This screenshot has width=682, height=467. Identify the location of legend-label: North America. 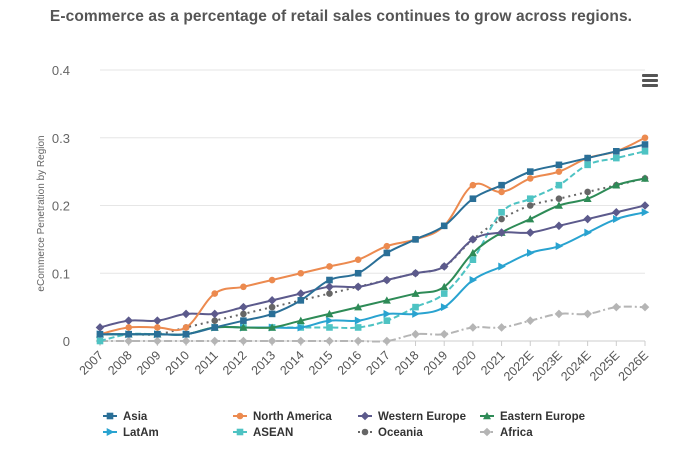
(292, 417).